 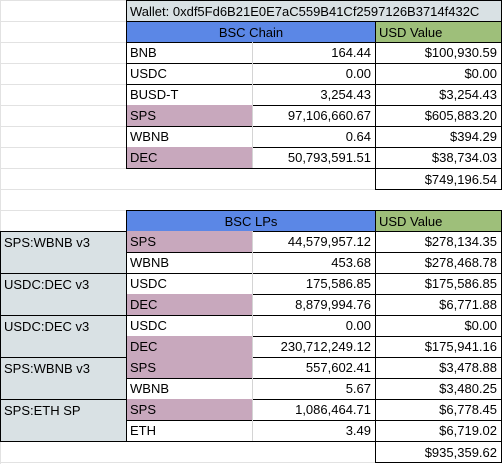 What do you see at coordinates (314, 137) in the screenshot?
I see `chain-amount-cell: 0.64` at bounding box center [314, 137].